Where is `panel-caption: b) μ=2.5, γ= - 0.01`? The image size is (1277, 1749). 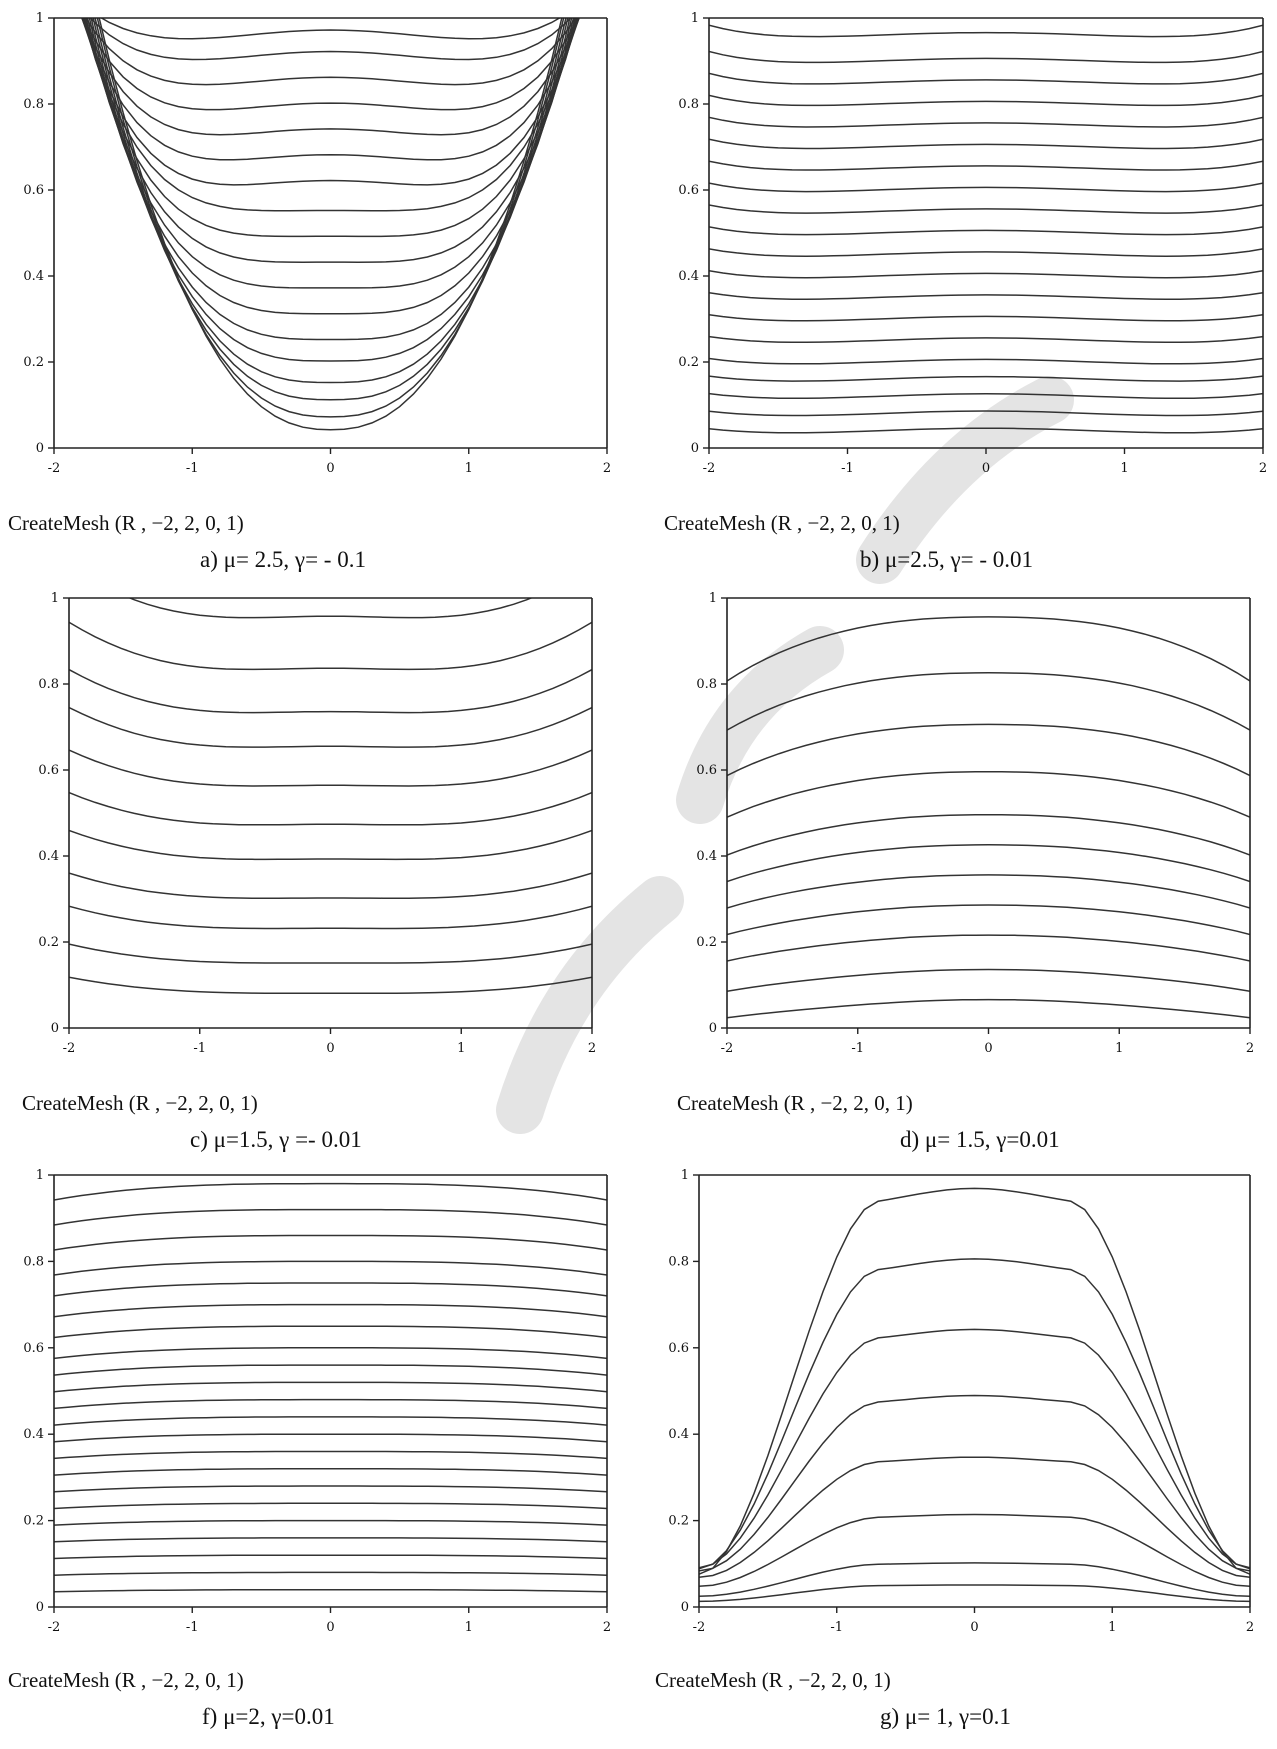 panel-caption: b) μ=2.5, γ= - 0.01 is located at coordinates (946, 559).